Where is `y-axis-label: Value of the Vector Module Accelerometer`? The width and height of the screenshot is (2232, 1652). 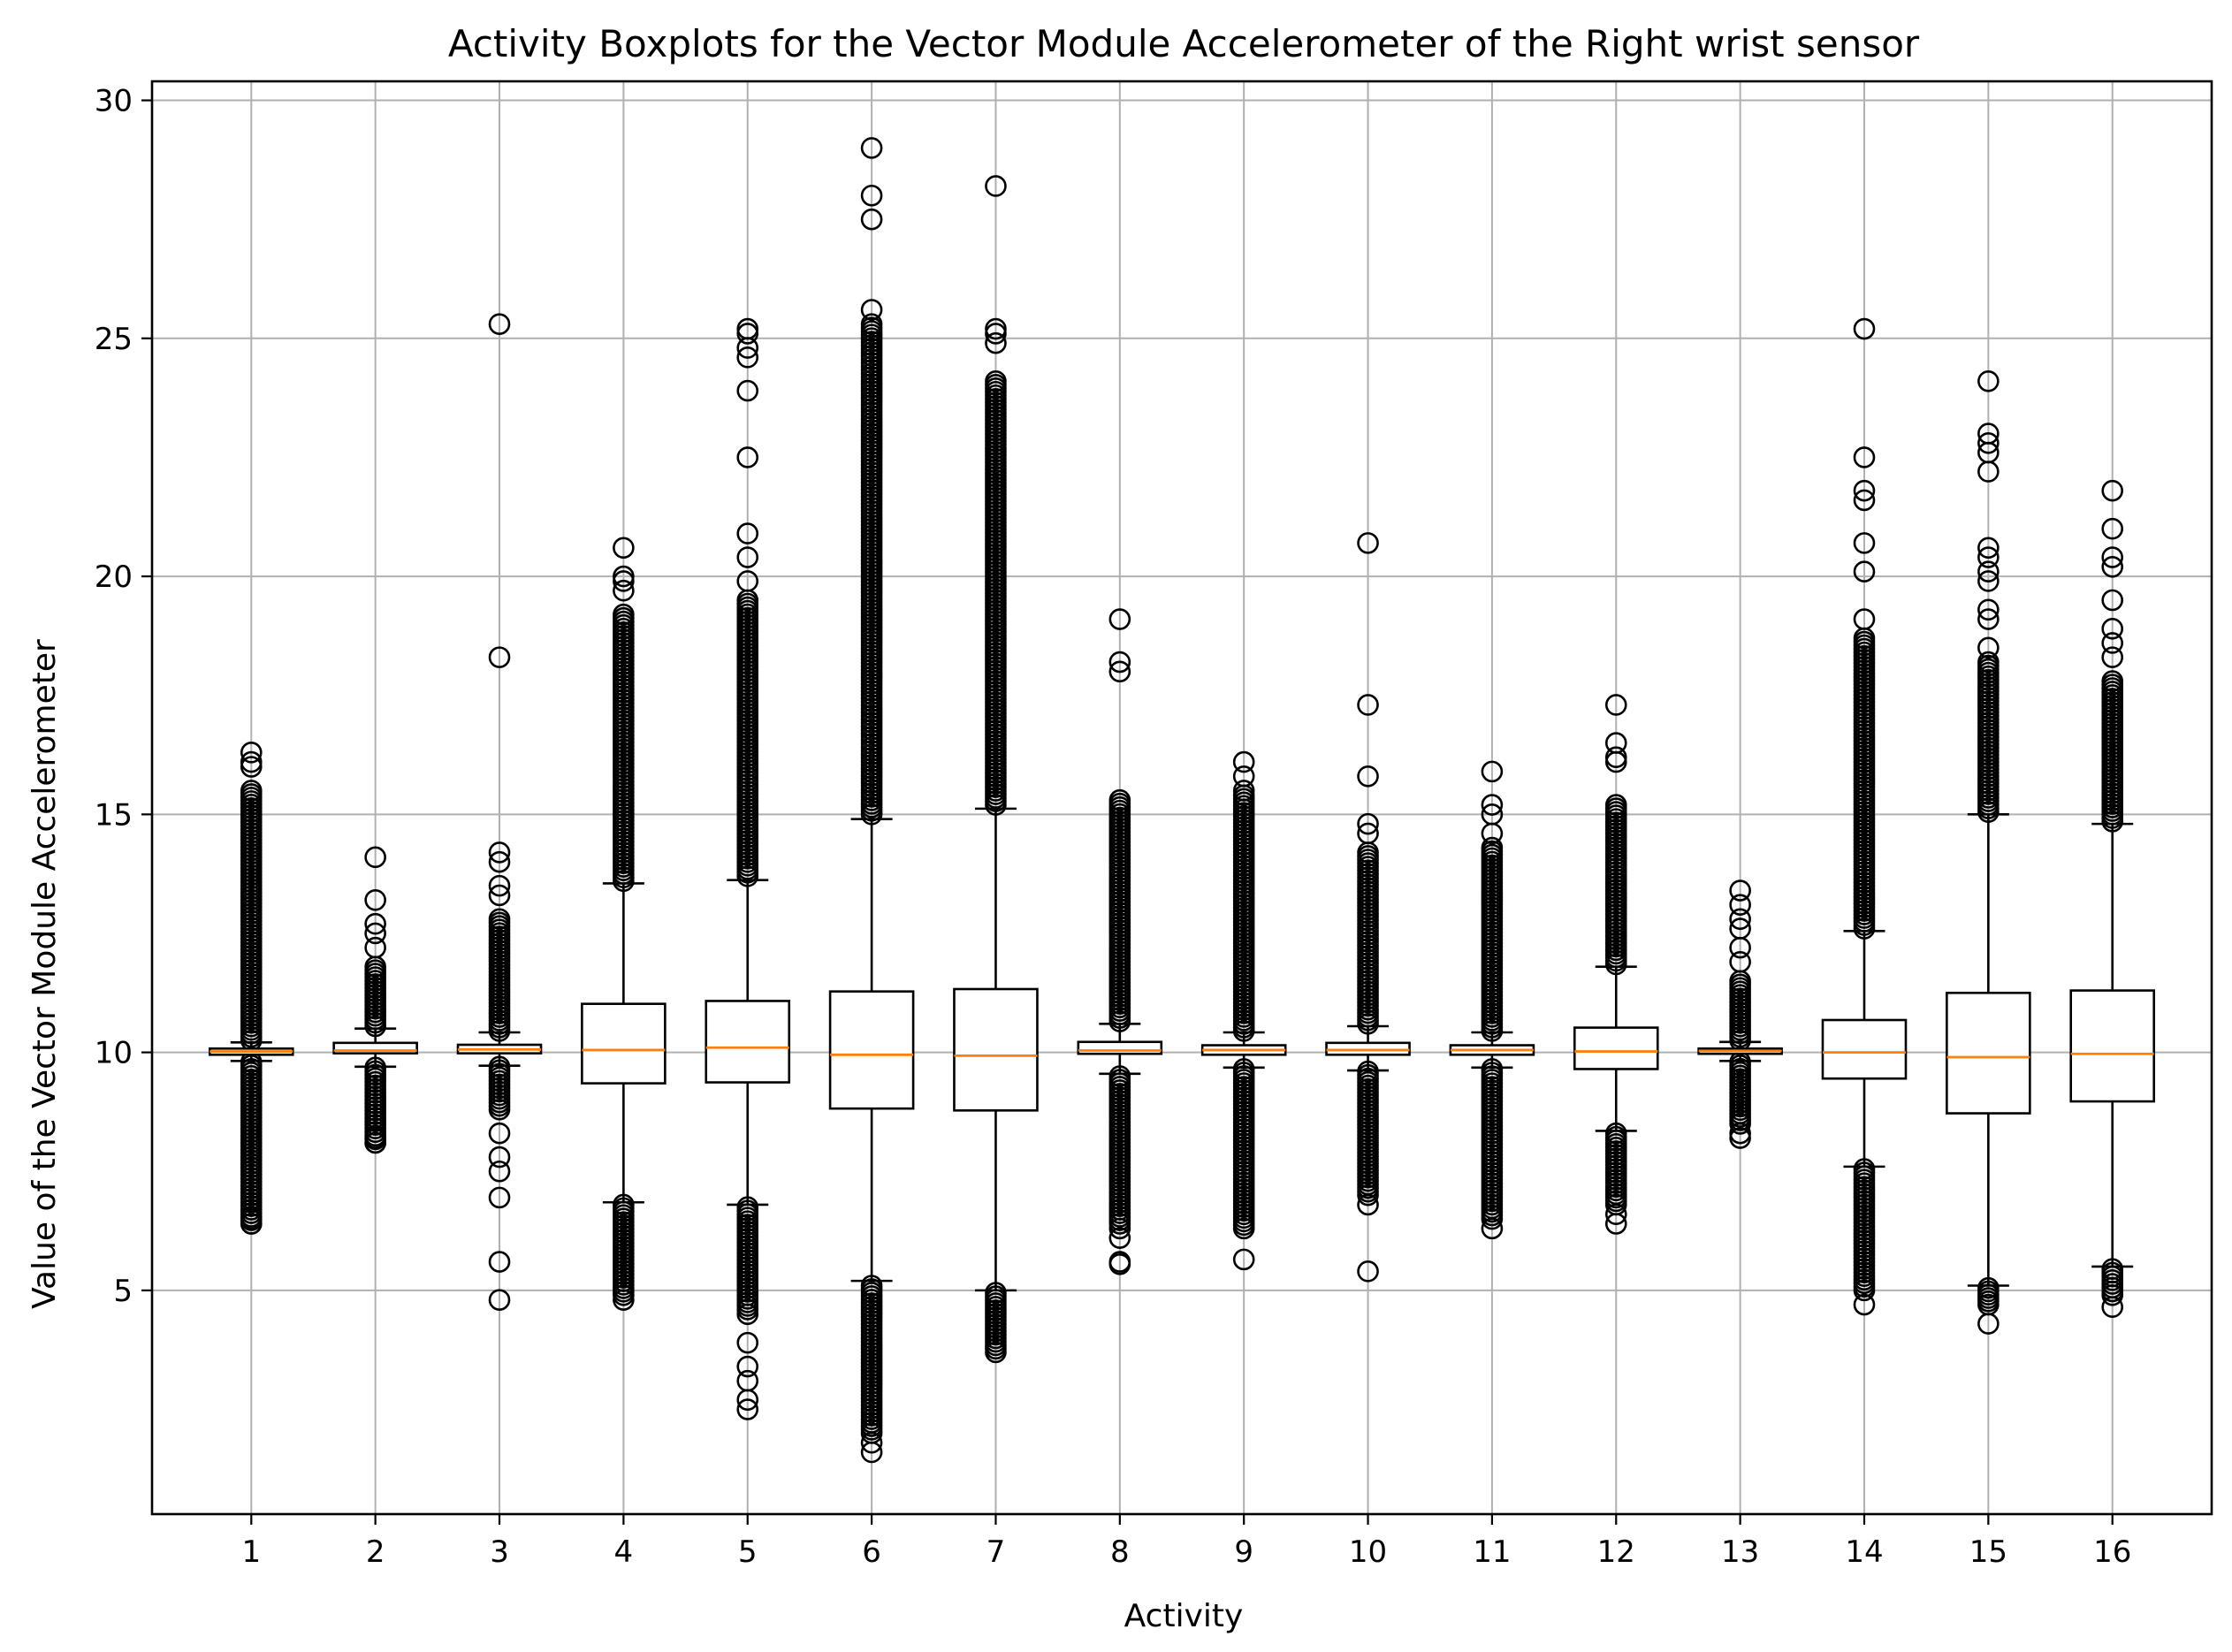
y-axis-label: Value of the Vector Module Accelerometer is located at coordinates (45, 974).